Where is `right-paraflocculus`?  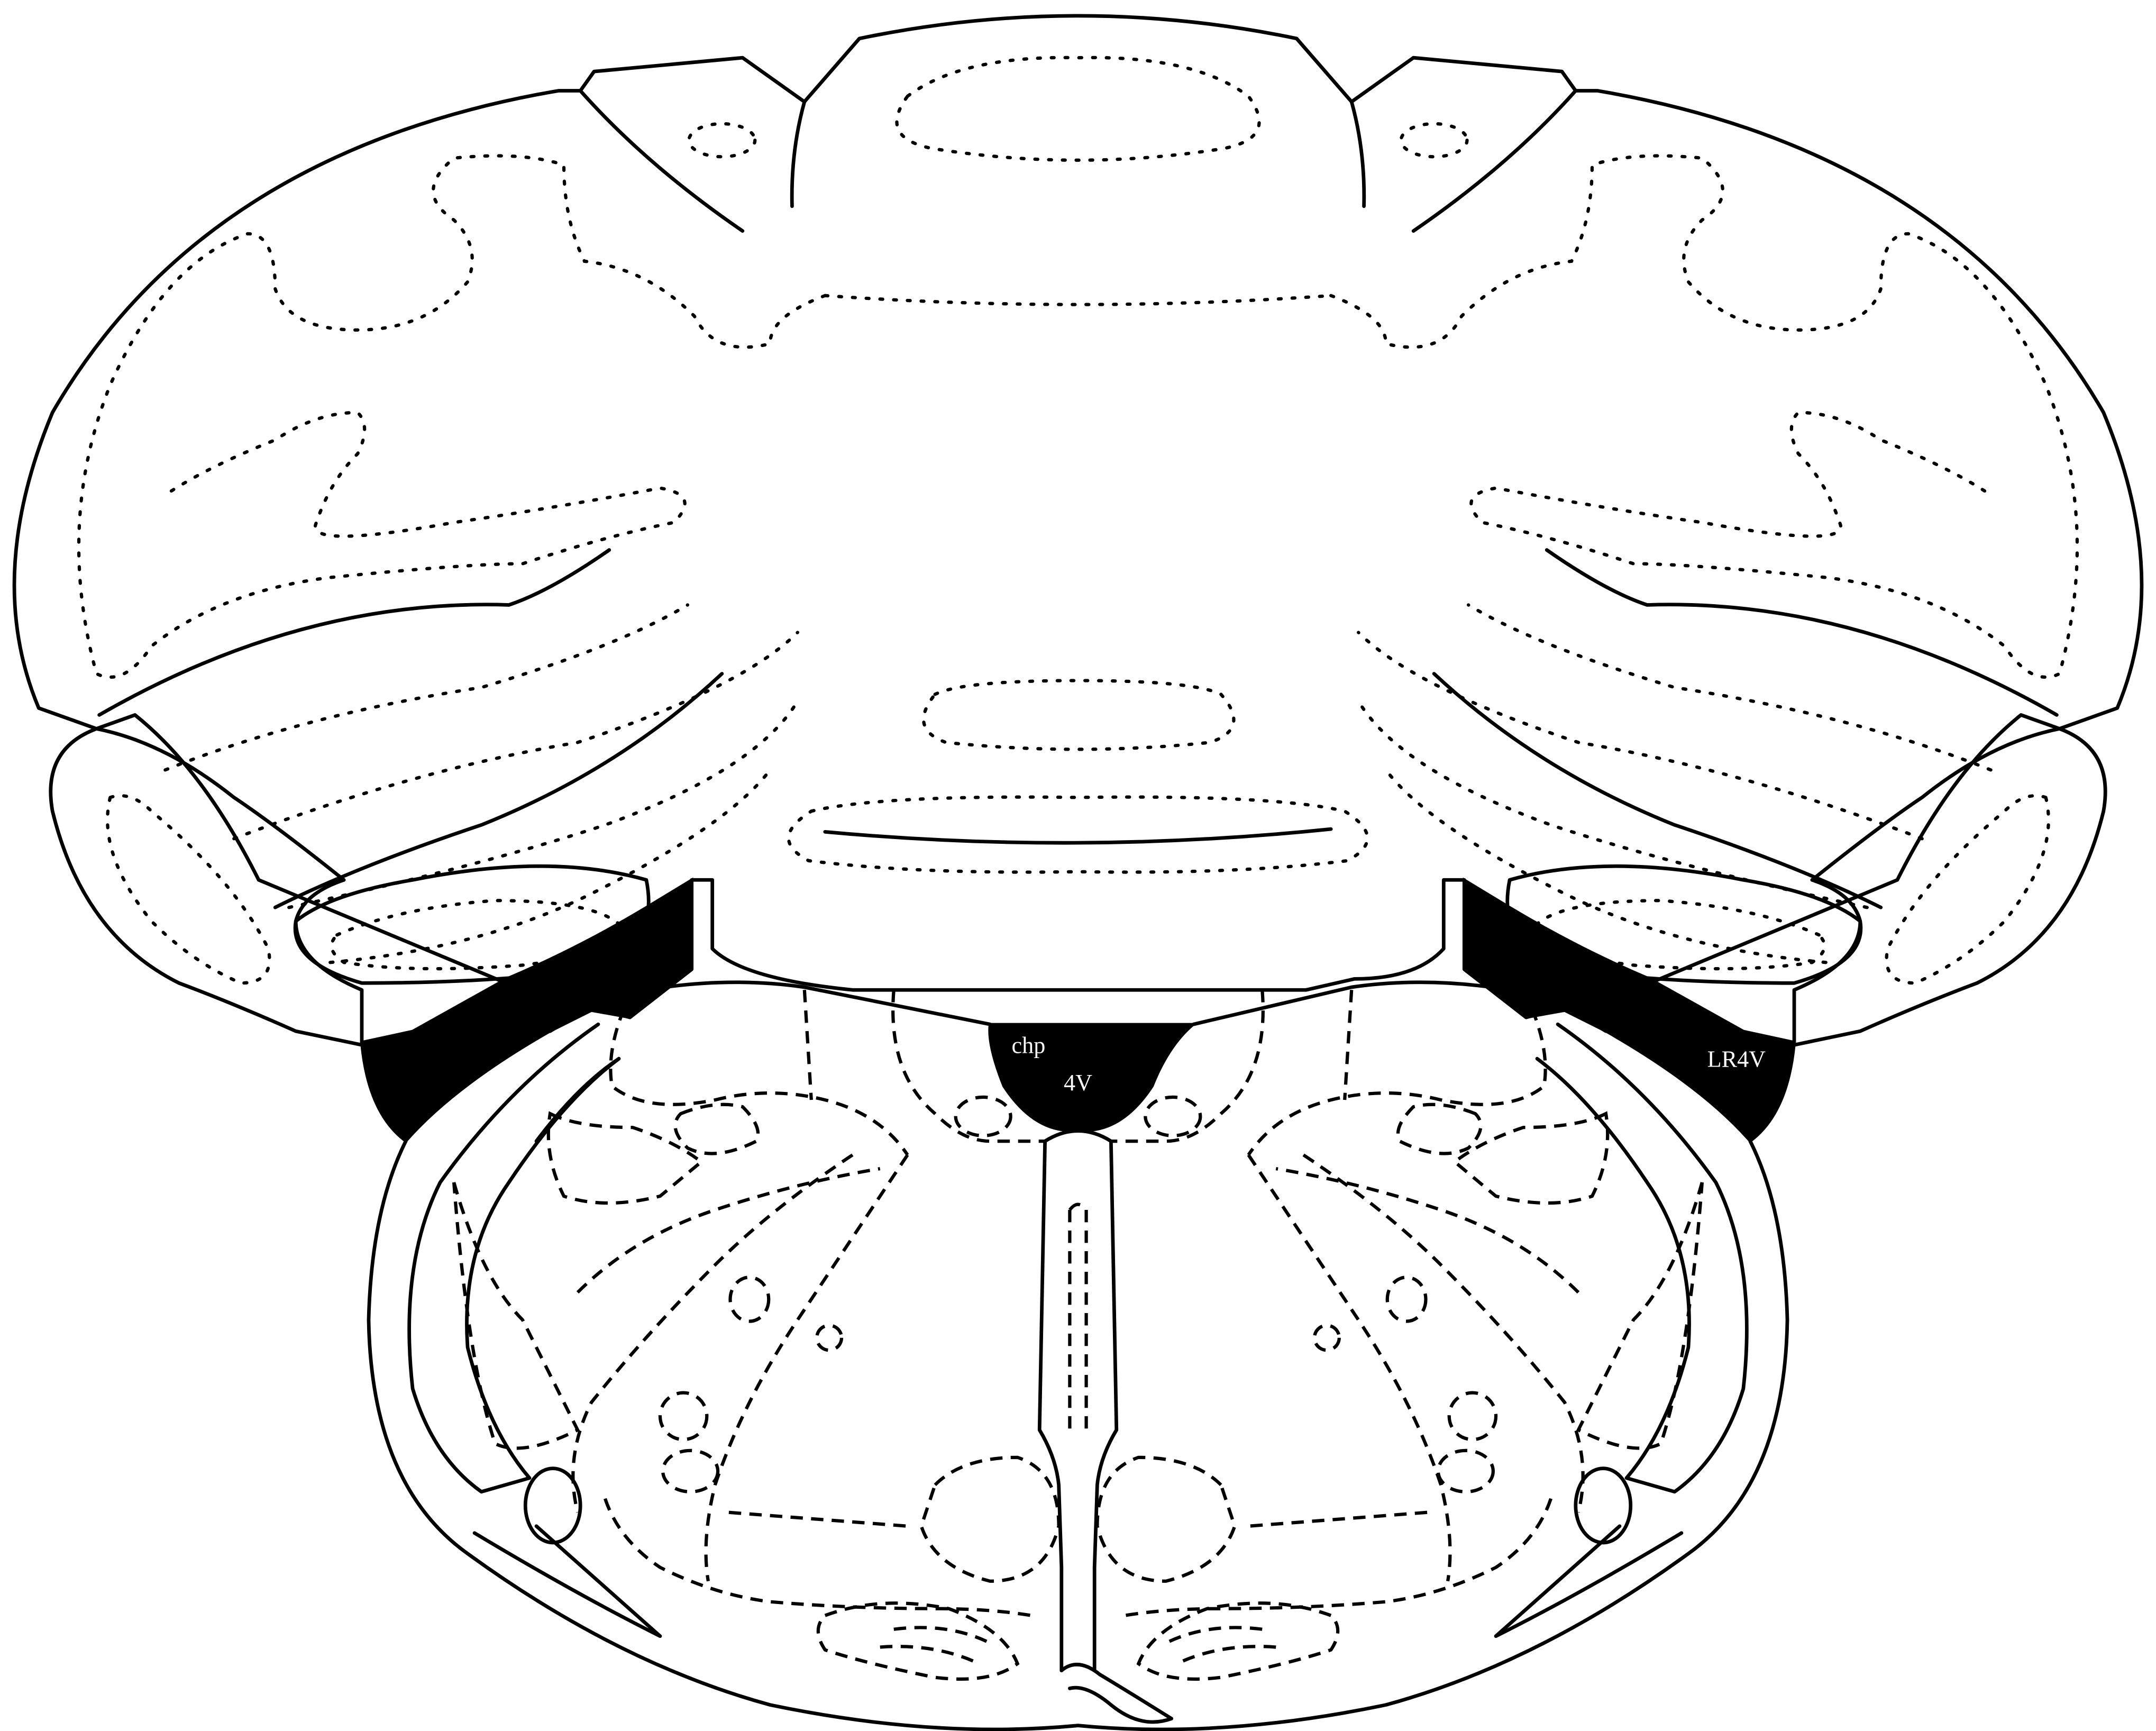
right-paraflocculus is located at coordinates (1950, 887).